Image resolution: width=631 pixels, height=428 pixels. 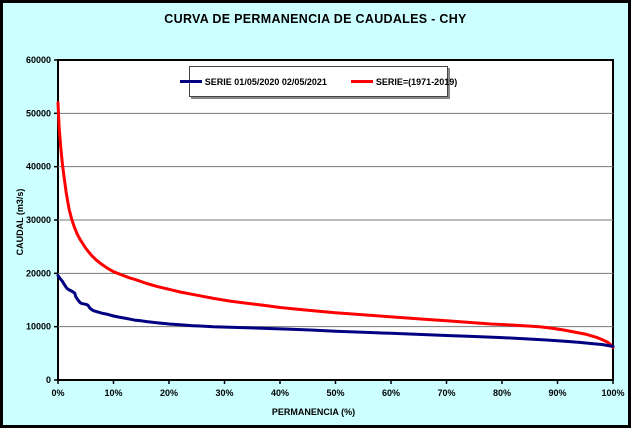 I want to click on x-tick-label: 50%, so click(x=335, y=393).